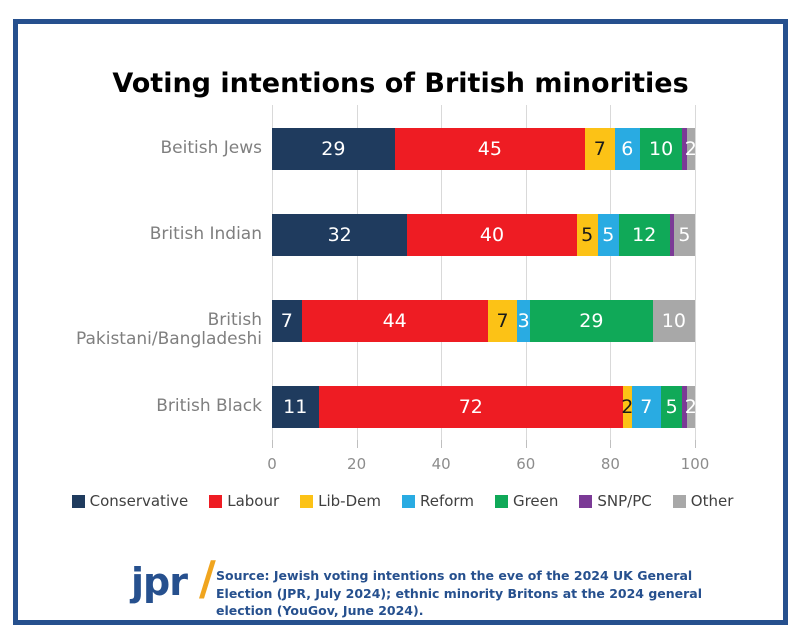 This screenshot has height=644, width=805. I want to click on bar-segment: 11, so click(295, 407).